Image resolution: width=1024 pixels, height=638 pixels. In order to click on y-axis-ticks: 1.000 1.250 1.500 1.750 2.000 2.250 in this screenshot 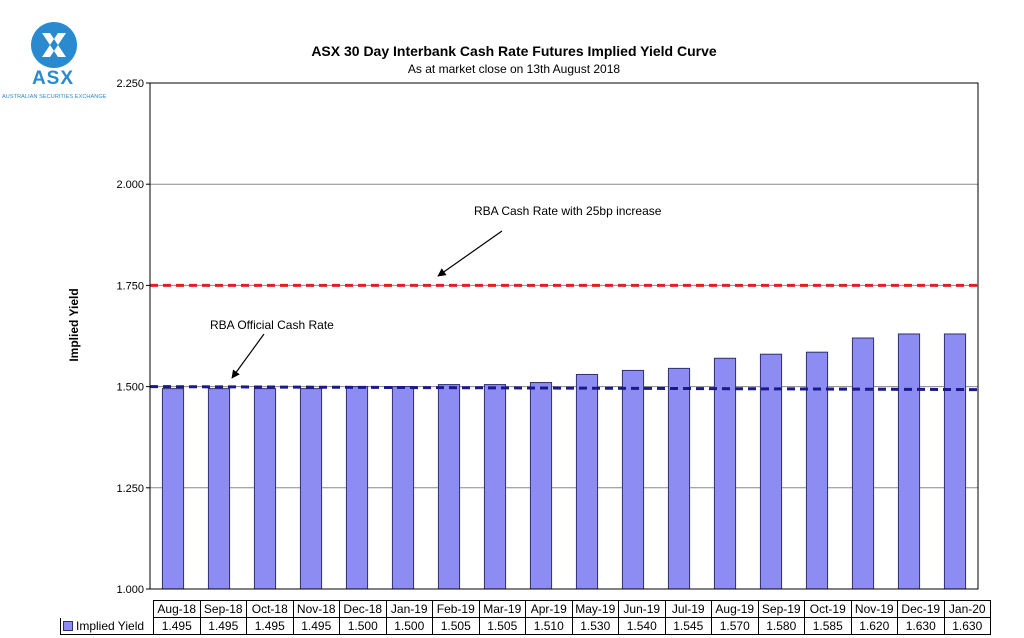, I will do `click(133, 337)`.